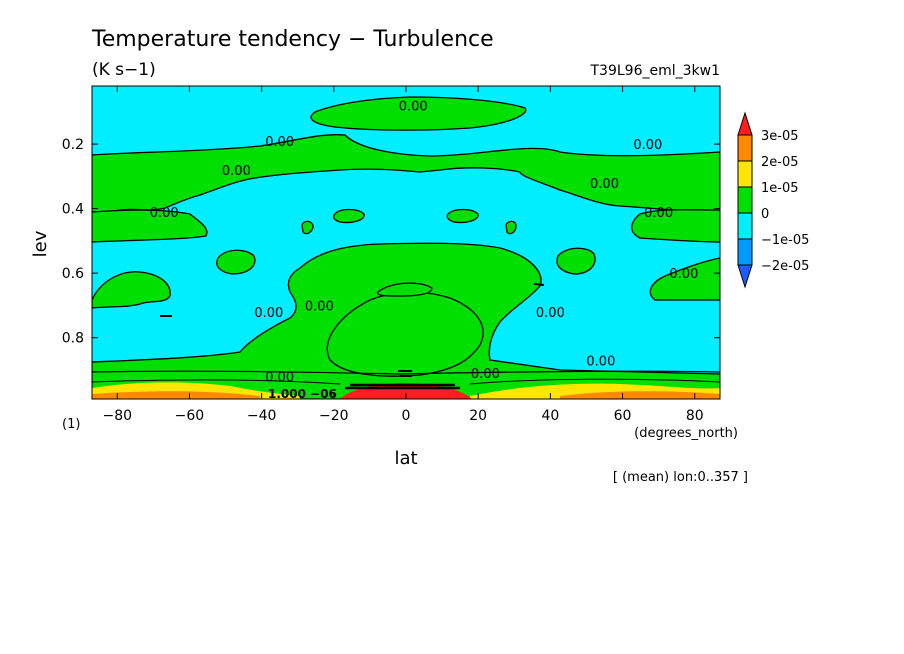 This screenshot has width=904, height=654. Describe the element at coordinates (292, 39) in the screenshot. I see `chart-title: Temperature tendency − Turbulence` at that location.